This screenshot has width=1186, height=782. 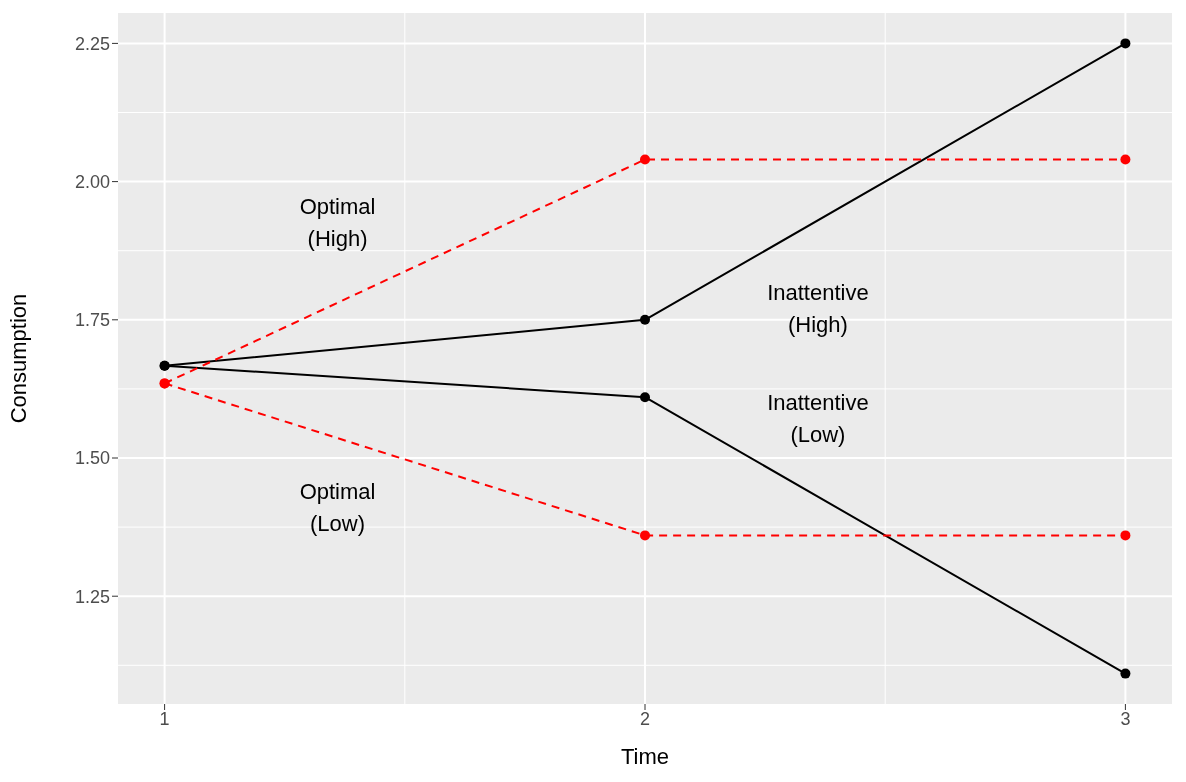 I want to click on series-label: Optimal (Low), so click(x=337, y=507).